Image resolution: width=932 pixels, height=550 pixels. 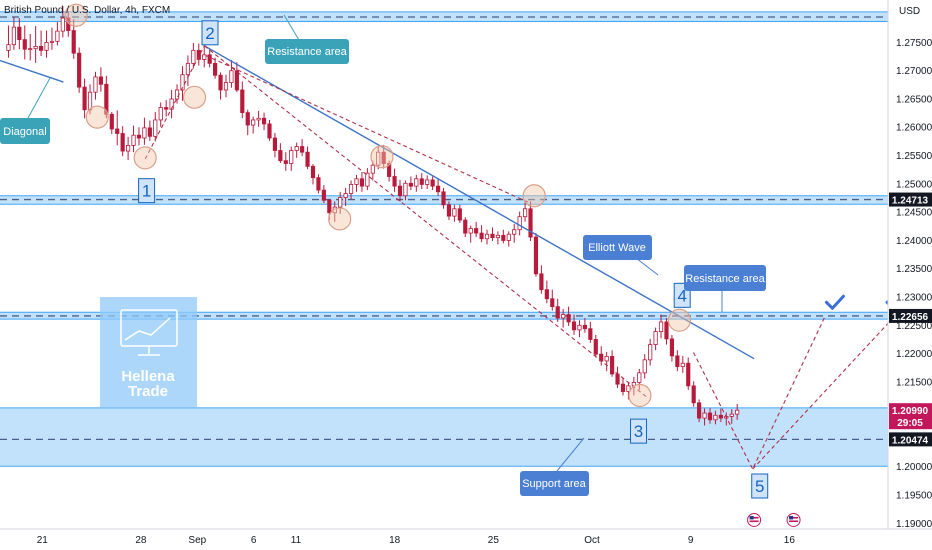 I want to click on watermark-trend, so click(x=147, y=329).